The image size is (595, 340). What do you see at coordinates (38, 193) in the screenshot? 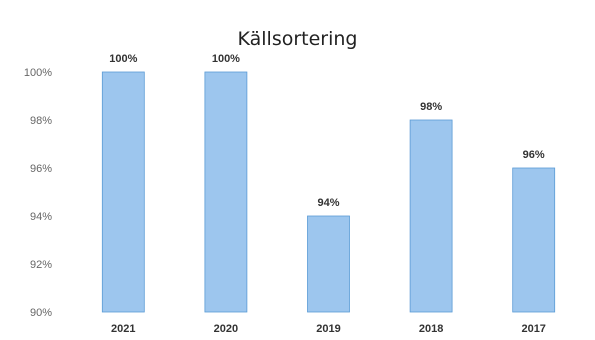
I see `y-axis: 90% 92% 94% 96% 98% 100%` at bounding box center [38, 193].